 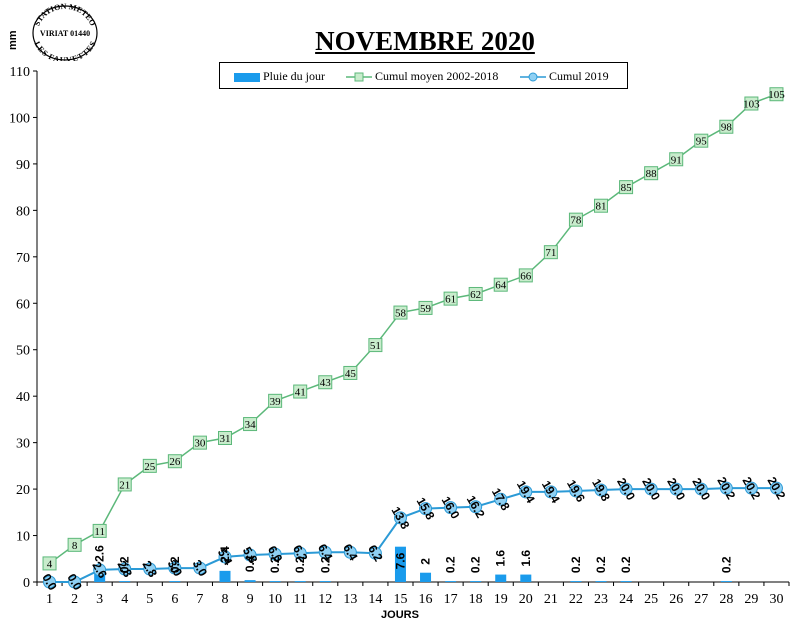 What do you see at coordinates (551, 599) in the screenshot?
I see `x-tick-label: 21` at bounding box center [551, 599].